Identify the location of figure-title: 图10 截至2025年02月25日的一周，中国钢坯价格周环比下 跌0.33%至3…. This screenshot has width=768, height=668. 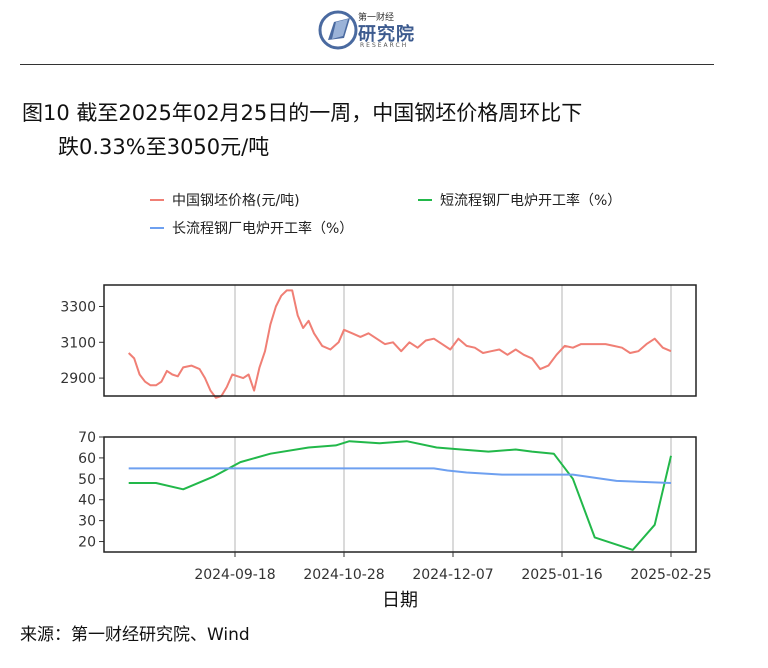
(372, 130).